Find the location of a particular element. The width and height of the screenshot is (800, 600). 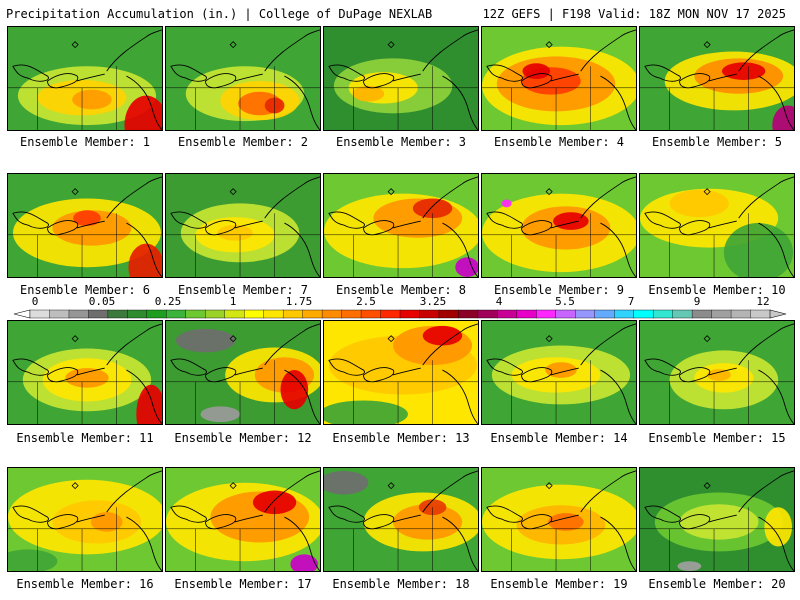

ensemble-member-label: Ensemble Member: 12 is located at coordinates (243, 438).